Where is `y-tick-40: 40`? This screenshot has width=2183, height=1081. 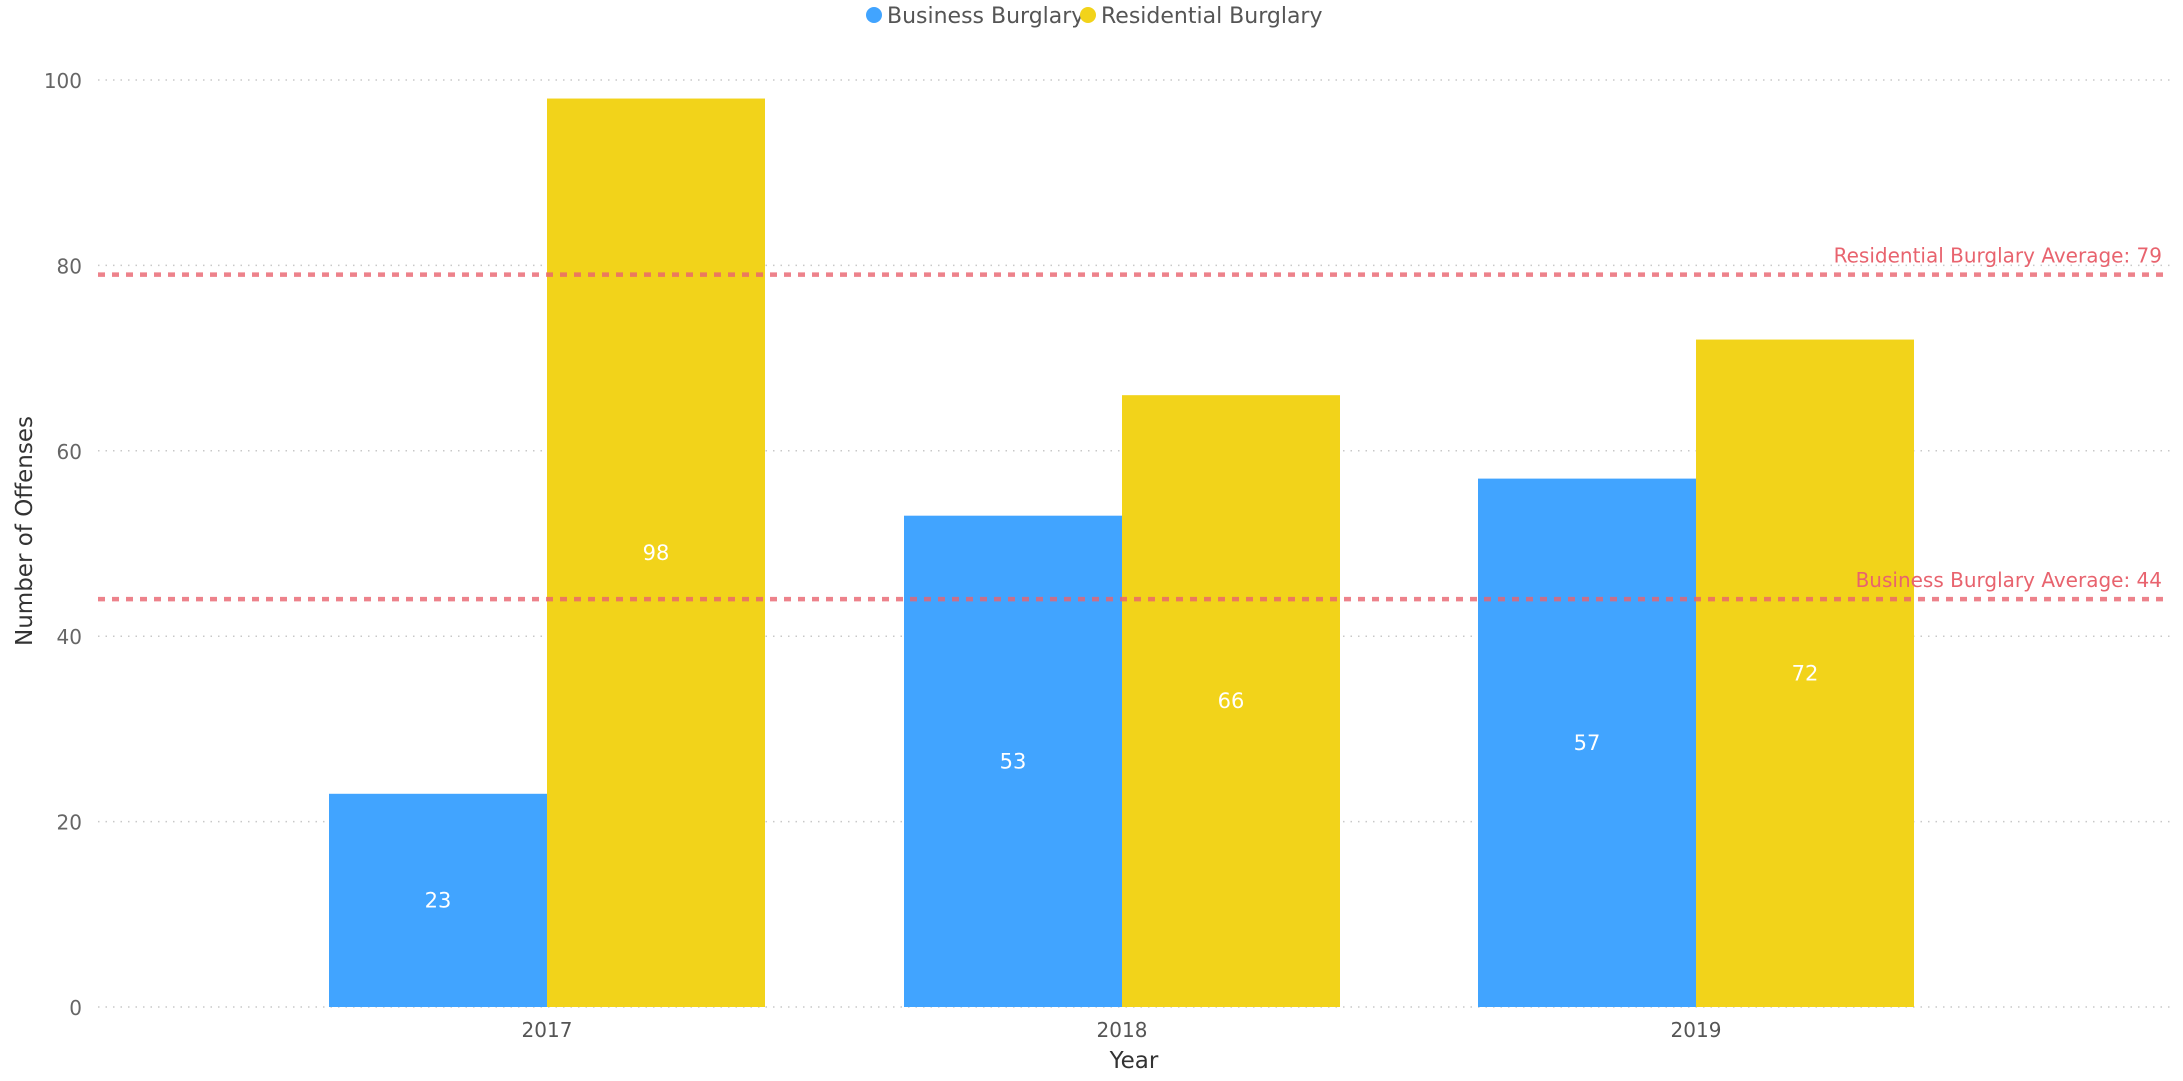 y-tick-40: 40 is located at coordinates (69, 637).